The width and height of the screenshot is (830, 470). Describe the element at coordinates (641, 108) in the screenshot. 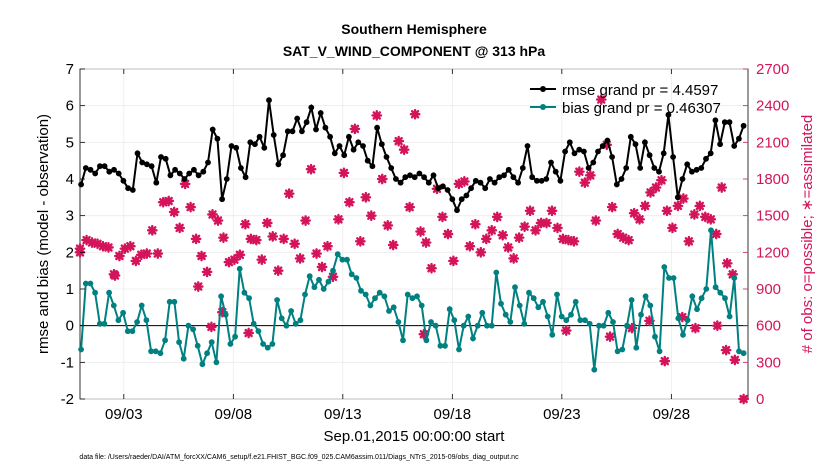

I see `legend-bias-label: bias grand pr = 0.46307` at that location.